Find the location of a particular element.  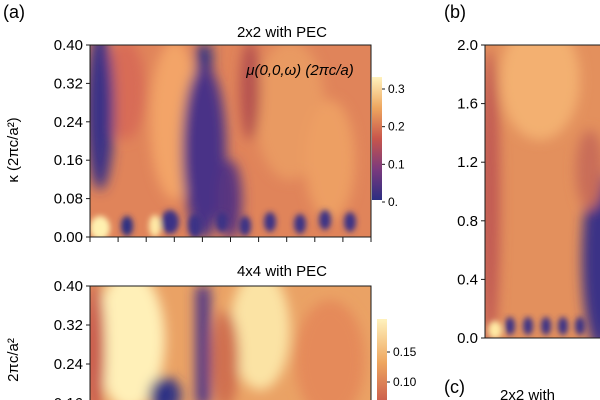

panel-b-heatmap is located at coordinates (542, 191).